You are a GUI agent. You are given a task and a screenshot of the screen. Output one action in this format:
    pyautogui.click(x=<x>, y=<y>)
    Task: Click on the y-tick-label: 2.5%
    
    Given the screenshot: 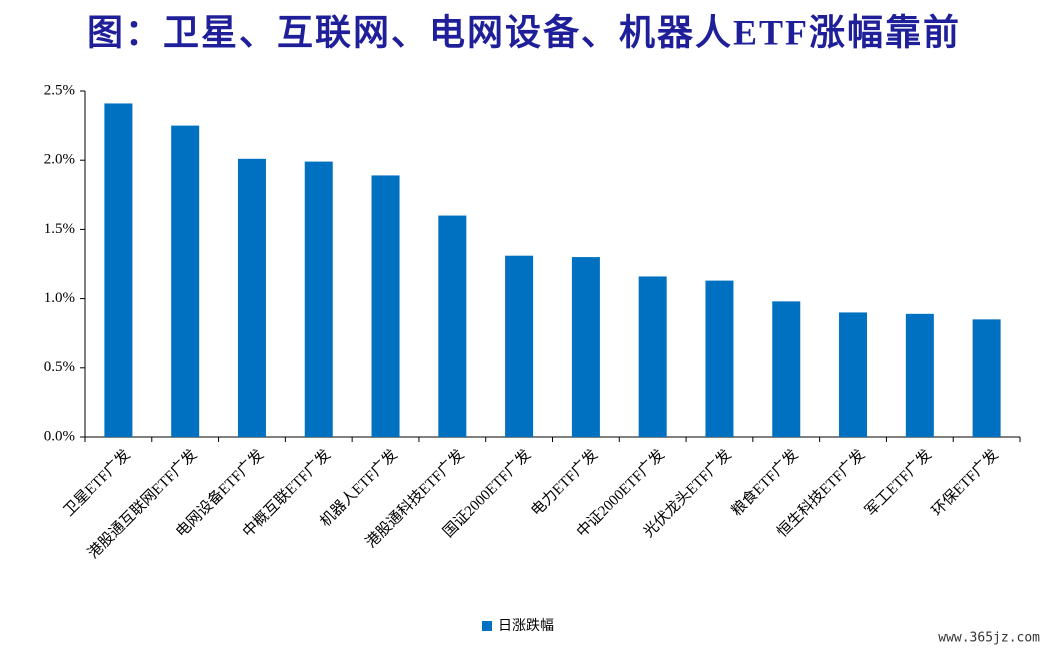 What is the action you would take?
    pyautogui.click(x=59, y=90)
    